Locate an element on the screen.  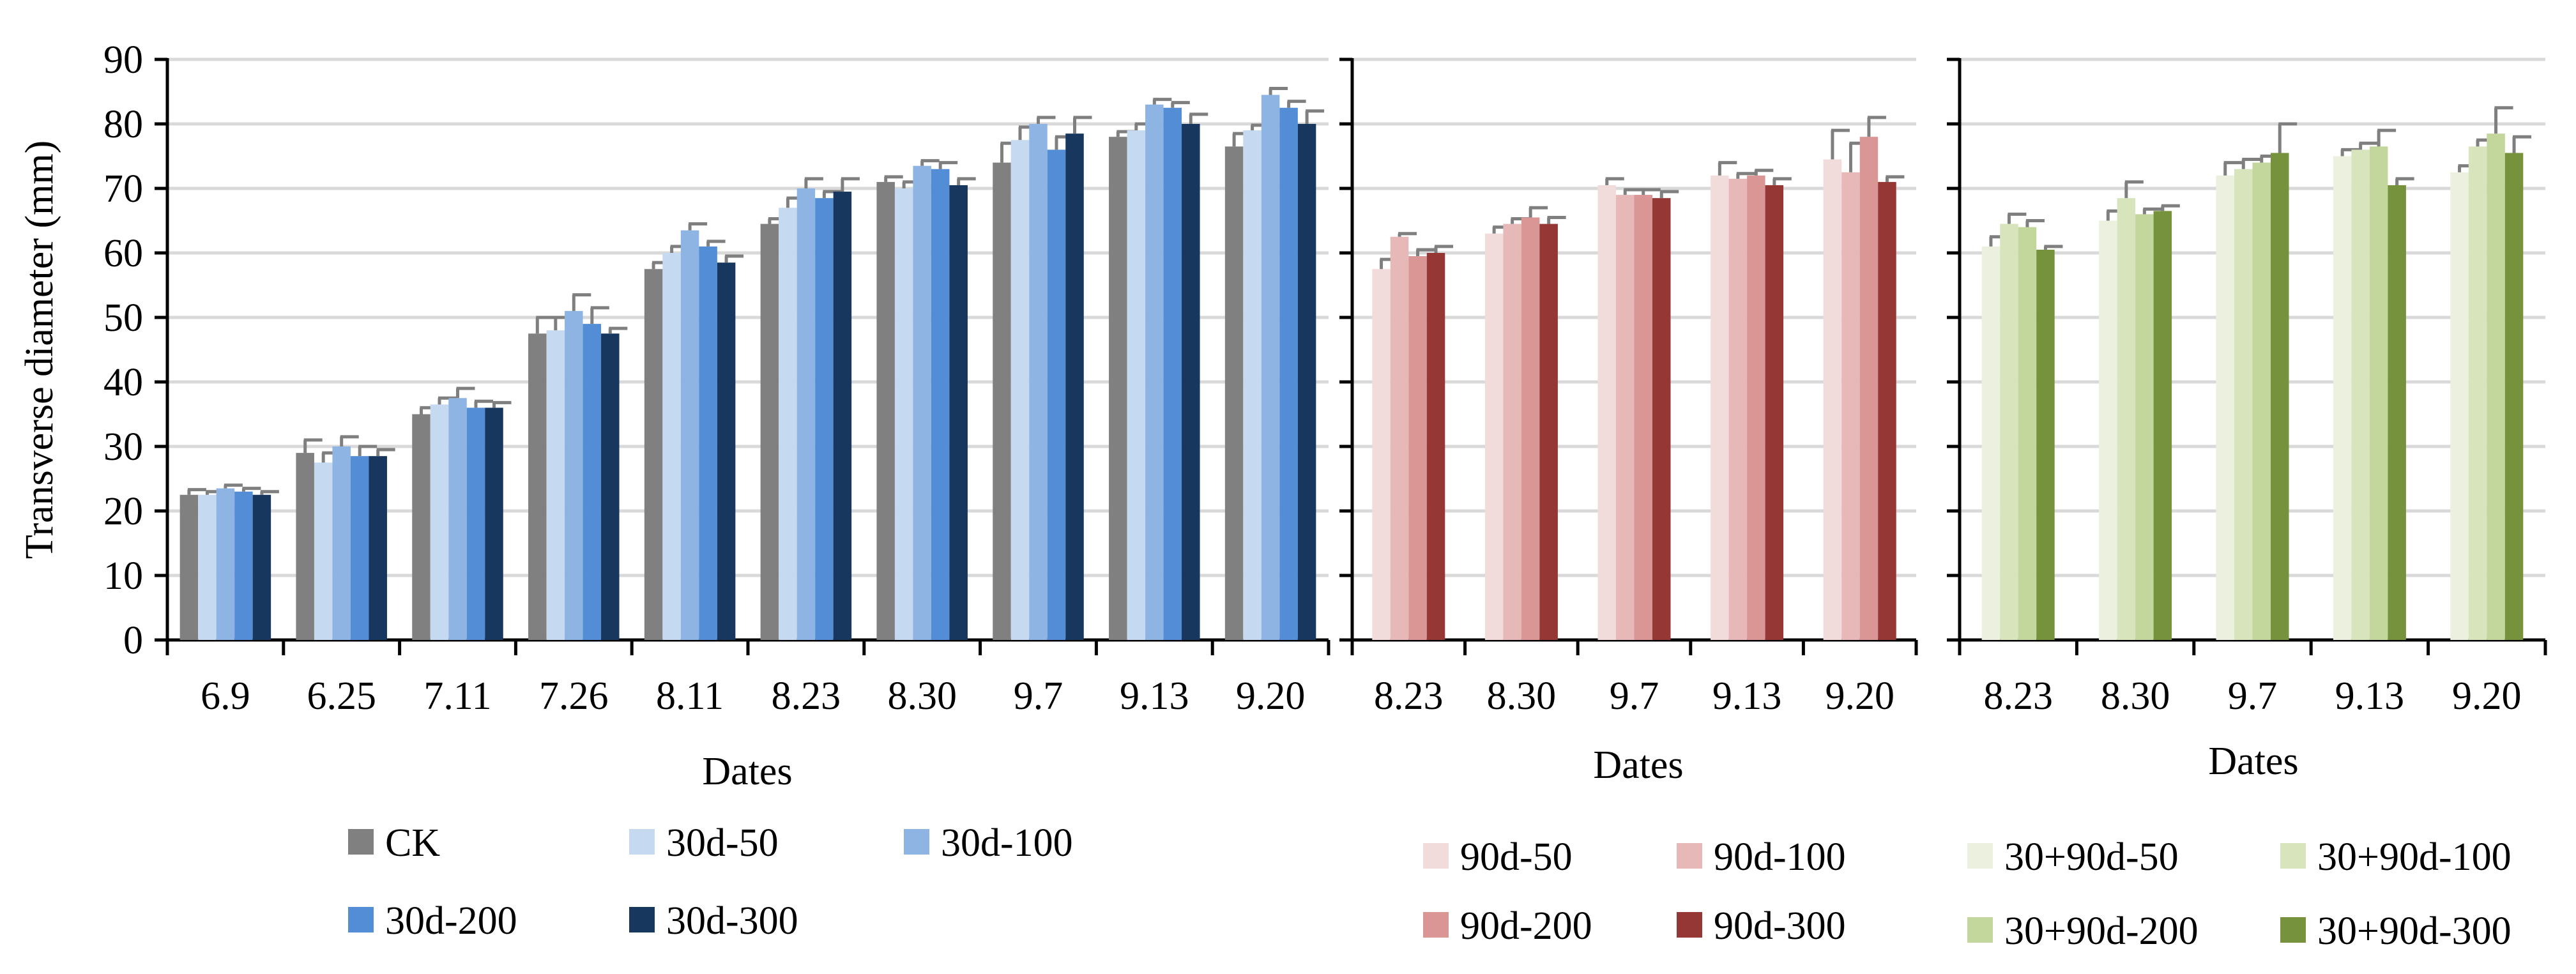
legend-label: 90d-50 is located at coordinates (1516, 857).